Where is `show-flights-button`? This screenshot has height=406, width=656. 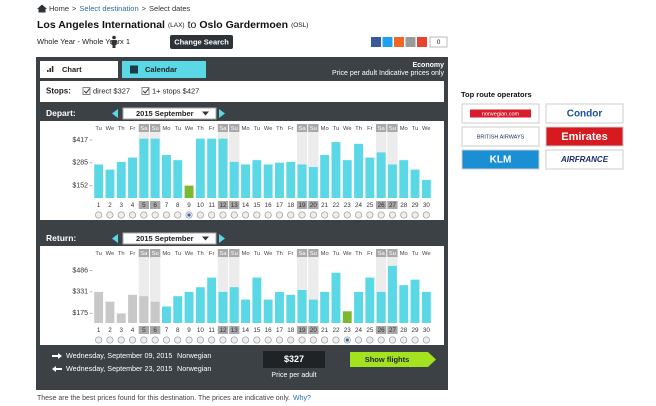 show-flights-button is located at coordinates (393, 359).